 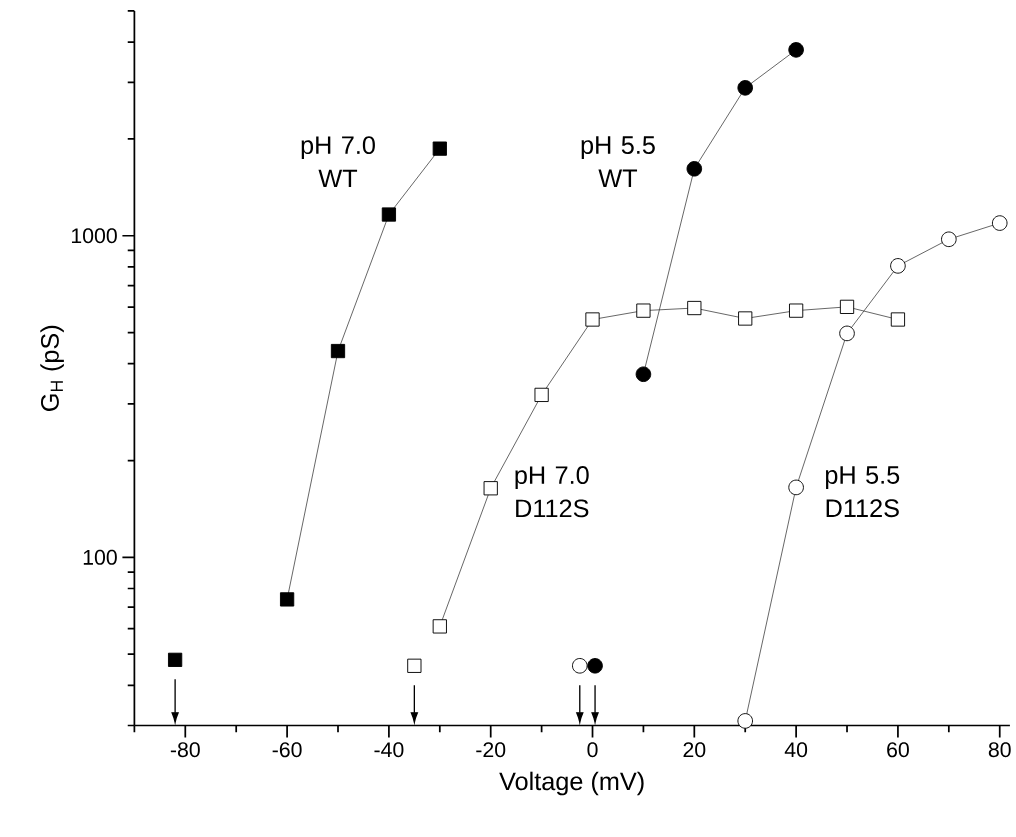 What do you see at coordinates (185, 750) in the screenshot?
I see `x-tick-label: -80` at bounding box center [185, 750].